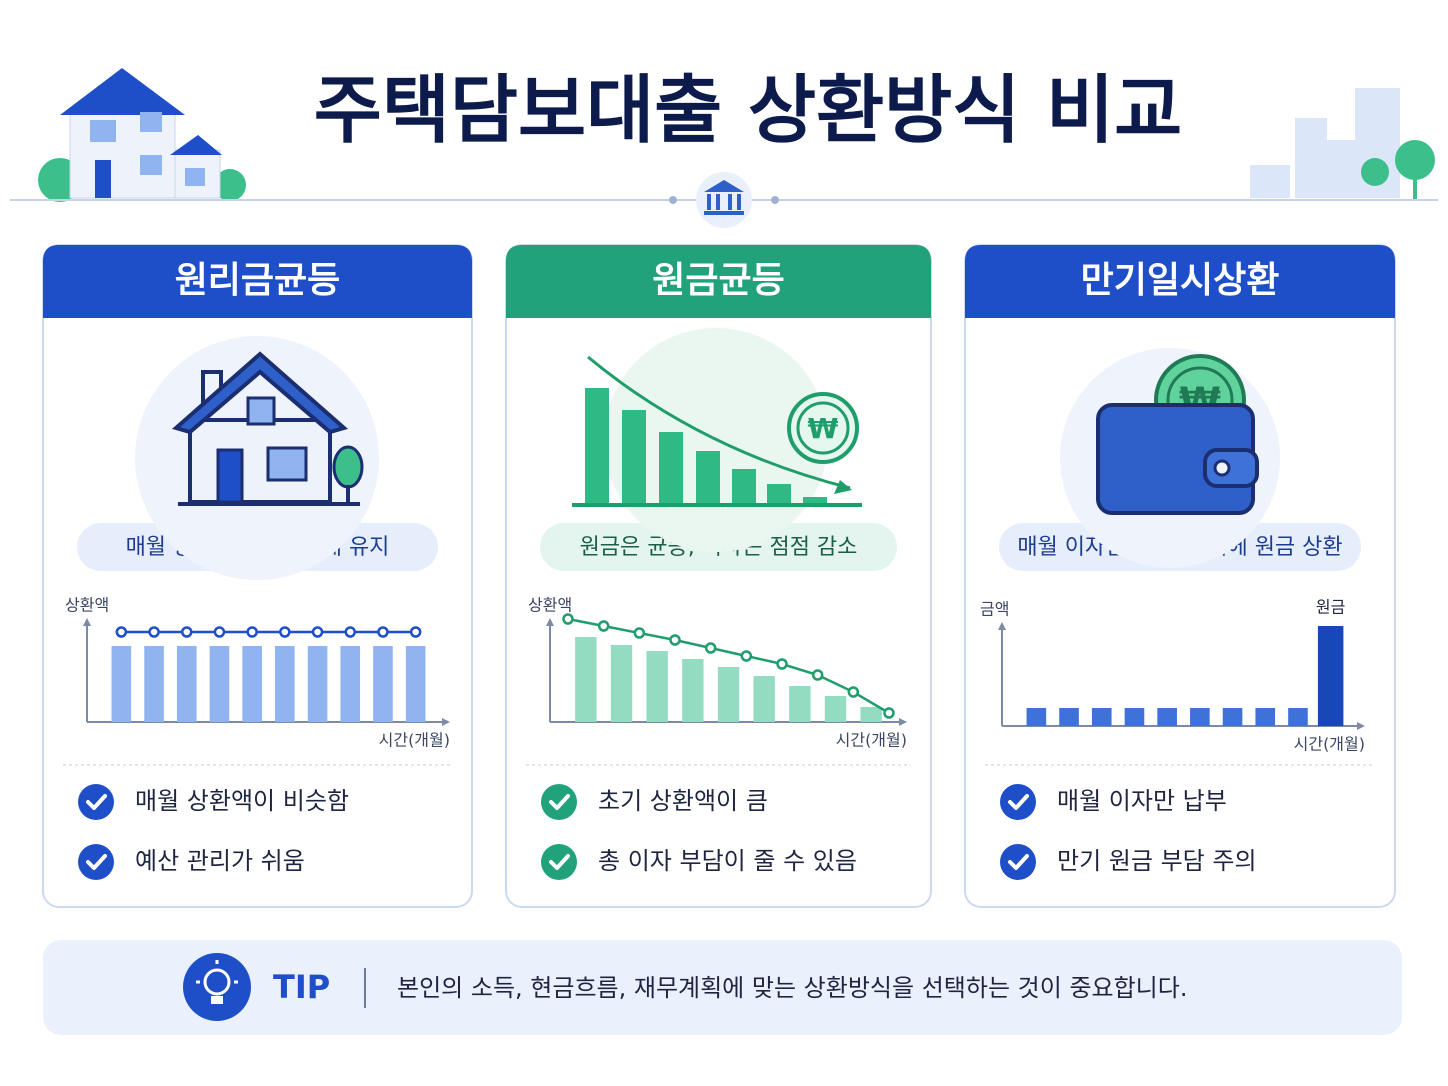 The width and height of the screenshot is (1448, 1086). What do you see at coordinates (727, 861) in the screenshot?
I see `check-item: 총 이자 부담이 줄 수 있음` at bounding box center [727, 861].